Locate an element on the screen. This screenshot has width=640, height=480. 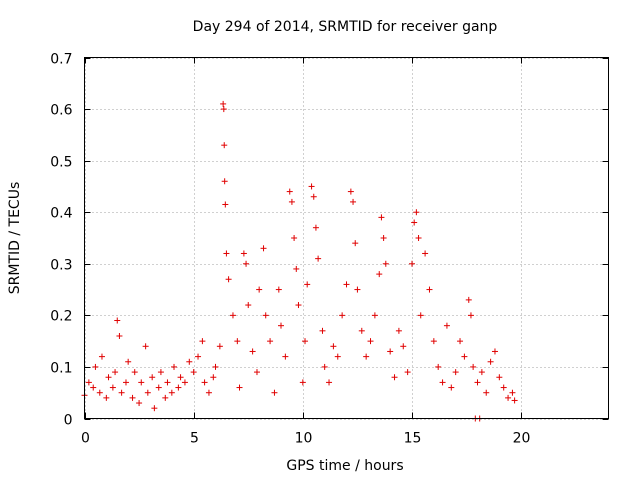
x-tick-label: 15 is located at coordinates (413, 439).